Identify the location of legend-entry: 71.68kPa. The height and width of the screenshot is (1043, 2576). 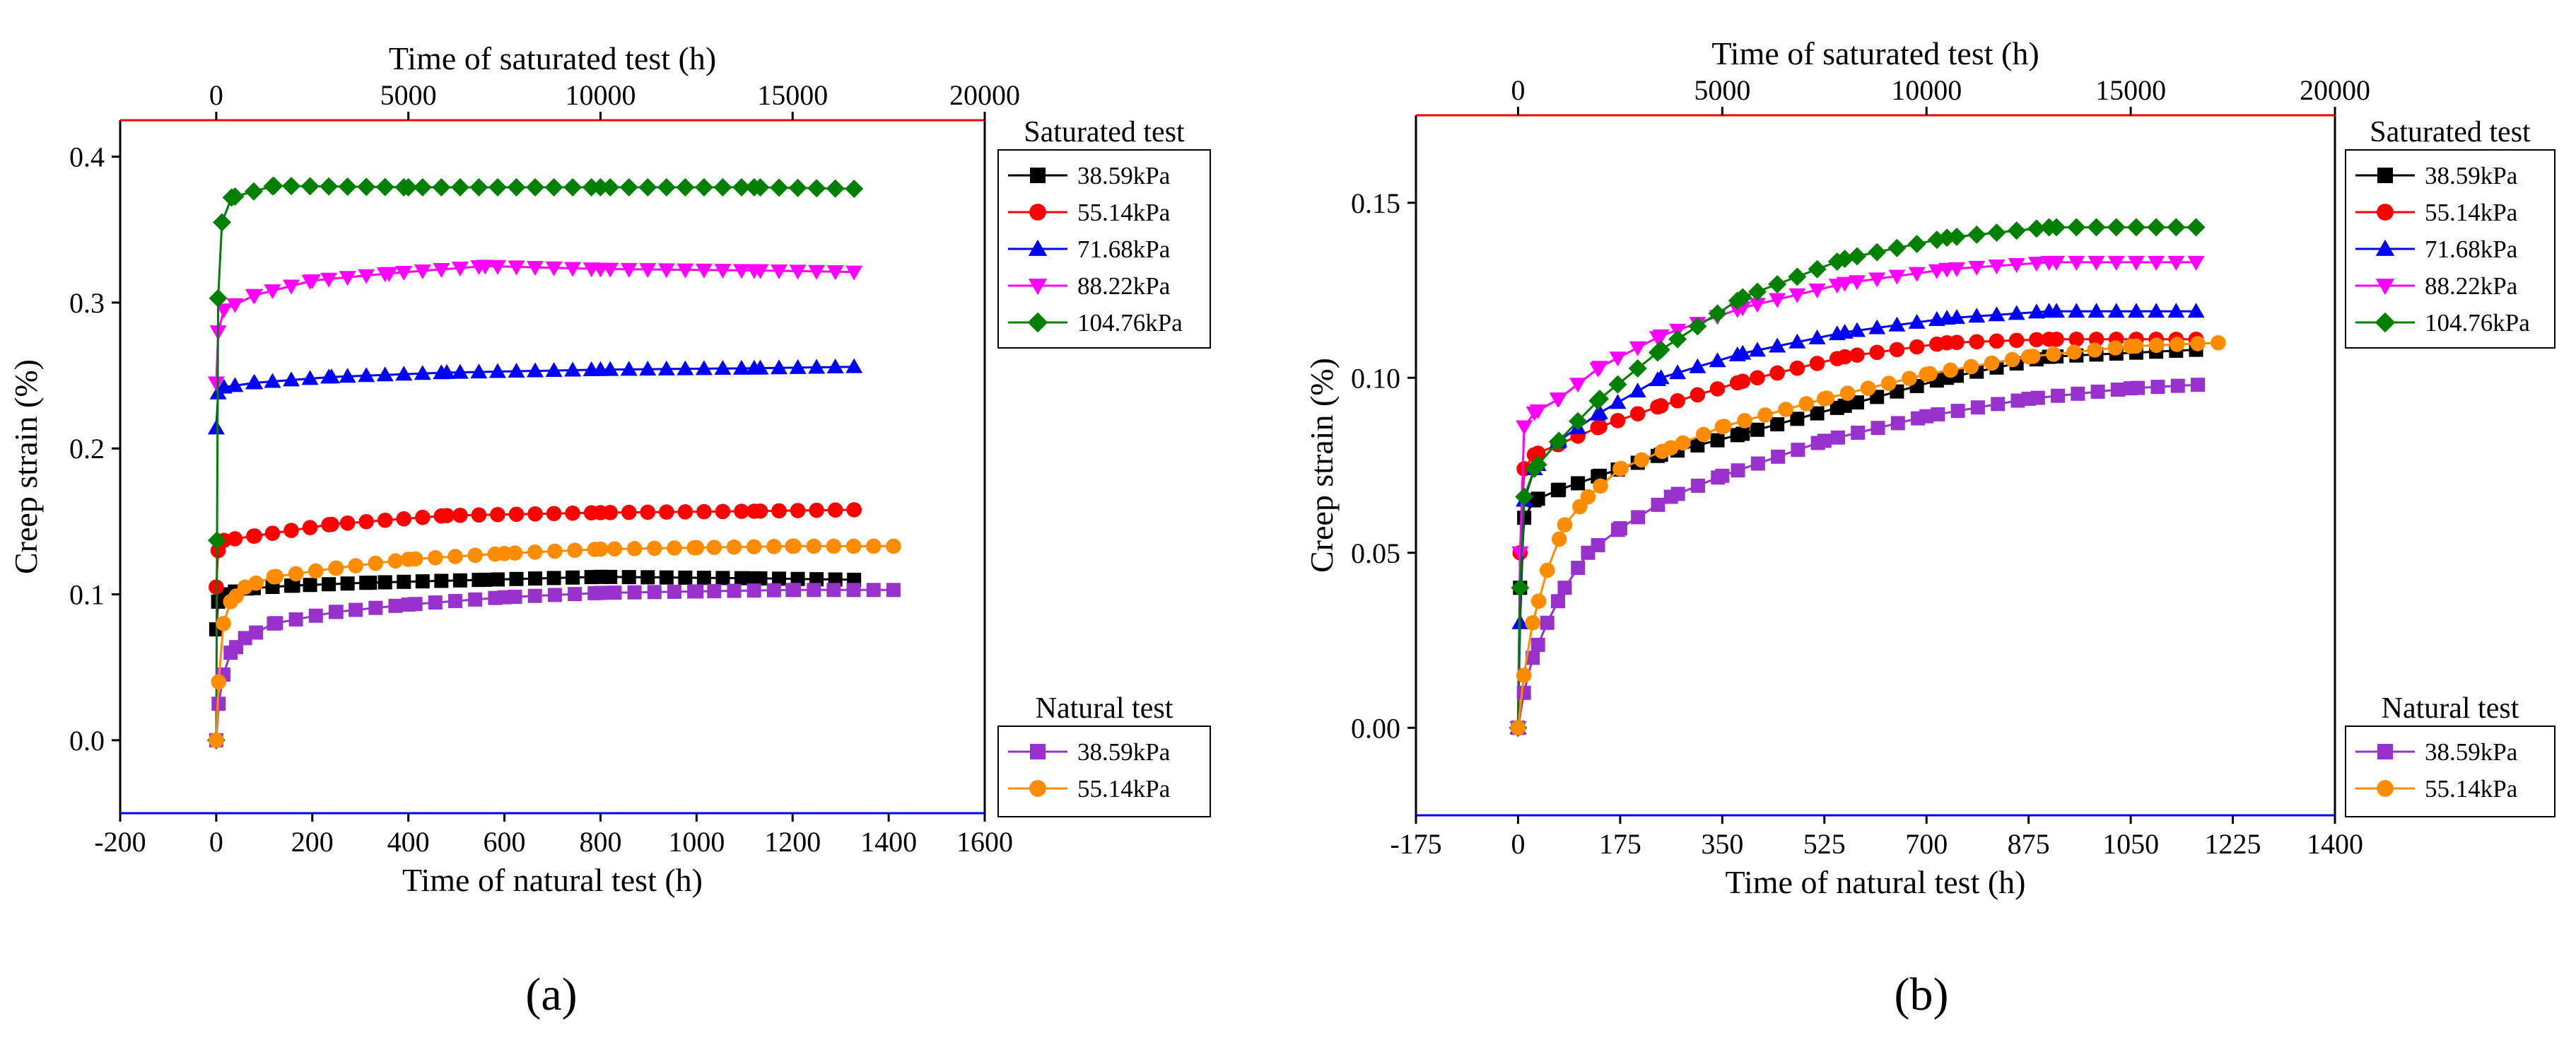
(1089, 249).